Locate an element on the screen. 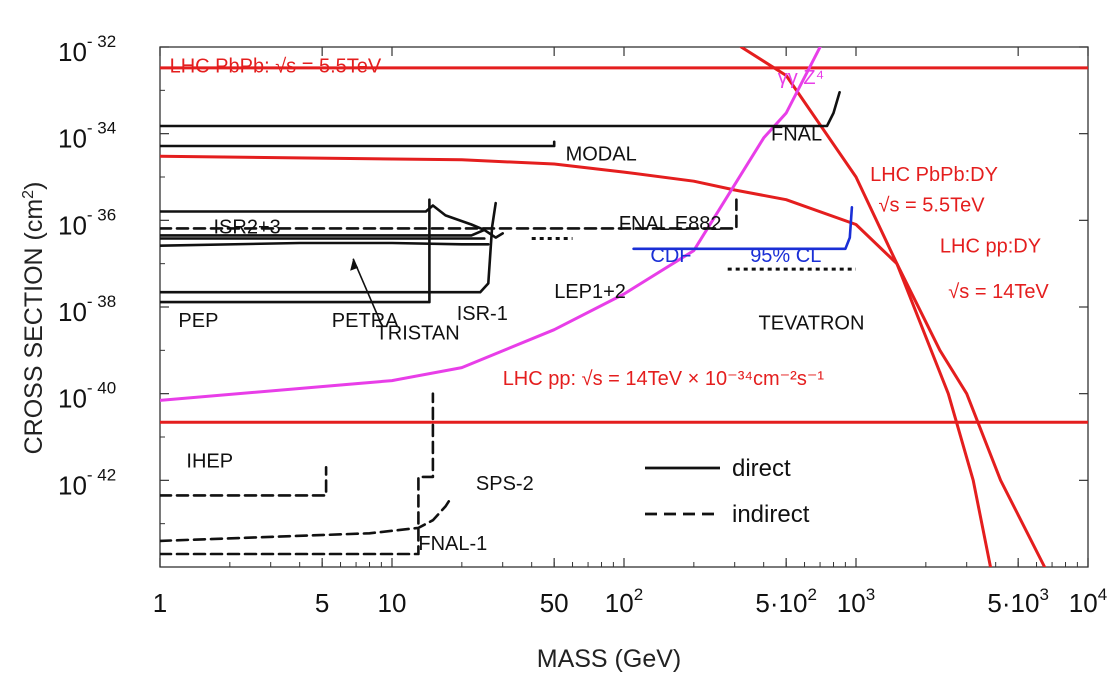 The height and width of the screenshot is (677, 1108). label-sps-2: SPS-2 is located at coordinates (505, 484).